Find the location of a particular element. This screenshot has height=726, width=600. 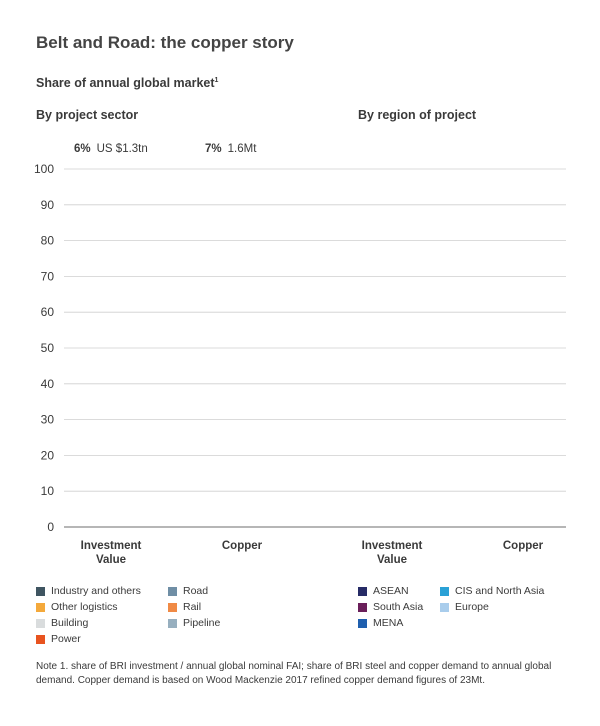

footnote-mark: 1 is located at coordinates (216, 80).